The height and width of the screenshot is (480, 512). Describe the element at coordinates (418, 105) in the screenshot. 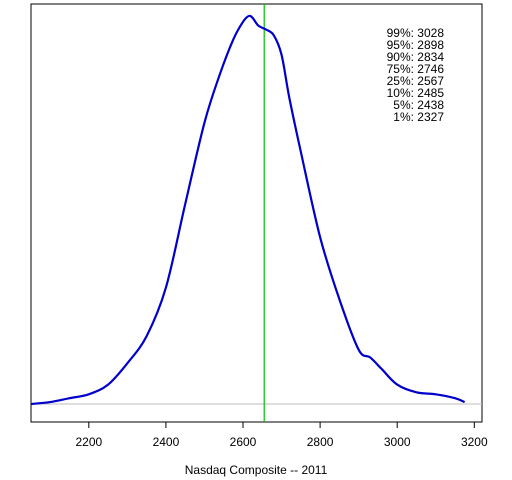

I see `percentile-label: 5%: 2438` at that location.